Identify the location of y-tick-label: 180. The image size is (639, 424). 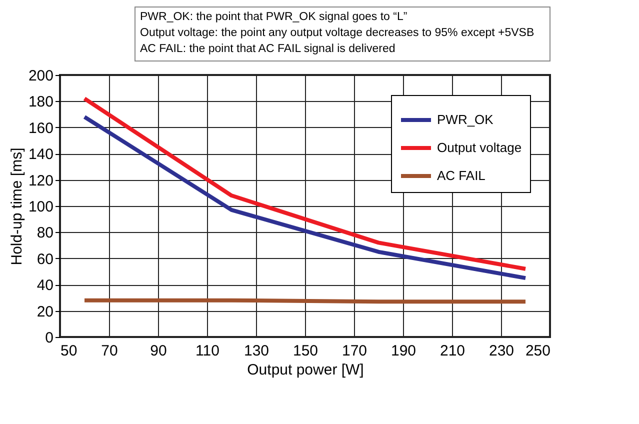
(41, 102).